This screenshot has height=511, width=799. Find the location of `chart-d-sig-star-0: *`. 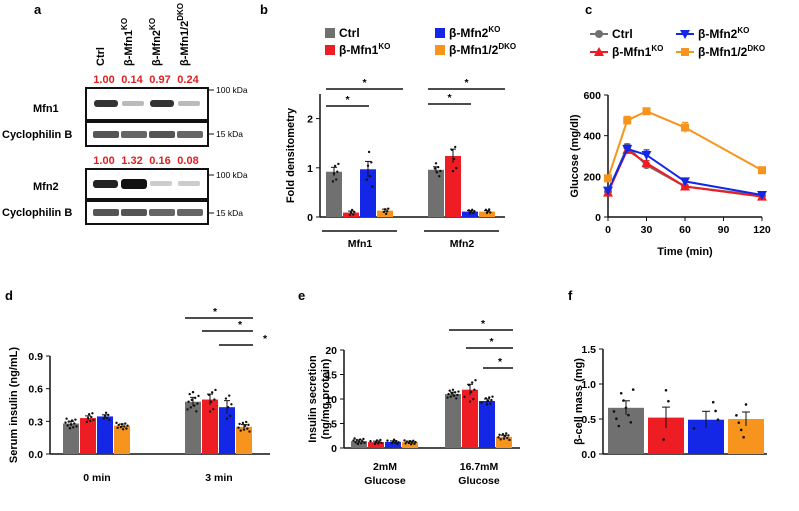

chart-d-sig-star-0: * is located at coordinates (215, 312).